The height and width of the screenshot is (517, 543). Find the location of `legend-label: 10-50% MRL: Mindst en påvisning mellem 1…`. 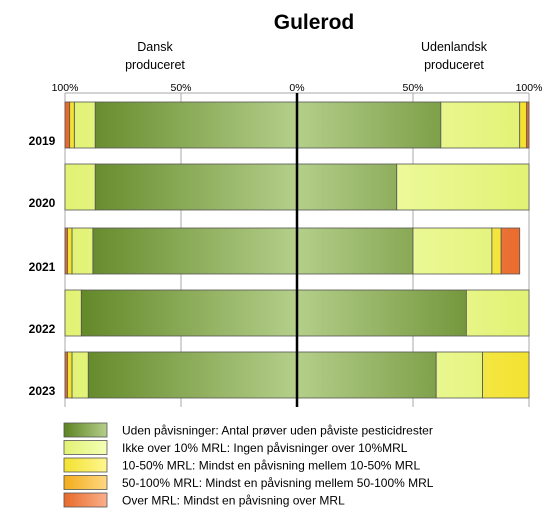

legend-label: 10-50% MRL: Mindst en påvisning mellem 1… is located at coordinates (271, 466).